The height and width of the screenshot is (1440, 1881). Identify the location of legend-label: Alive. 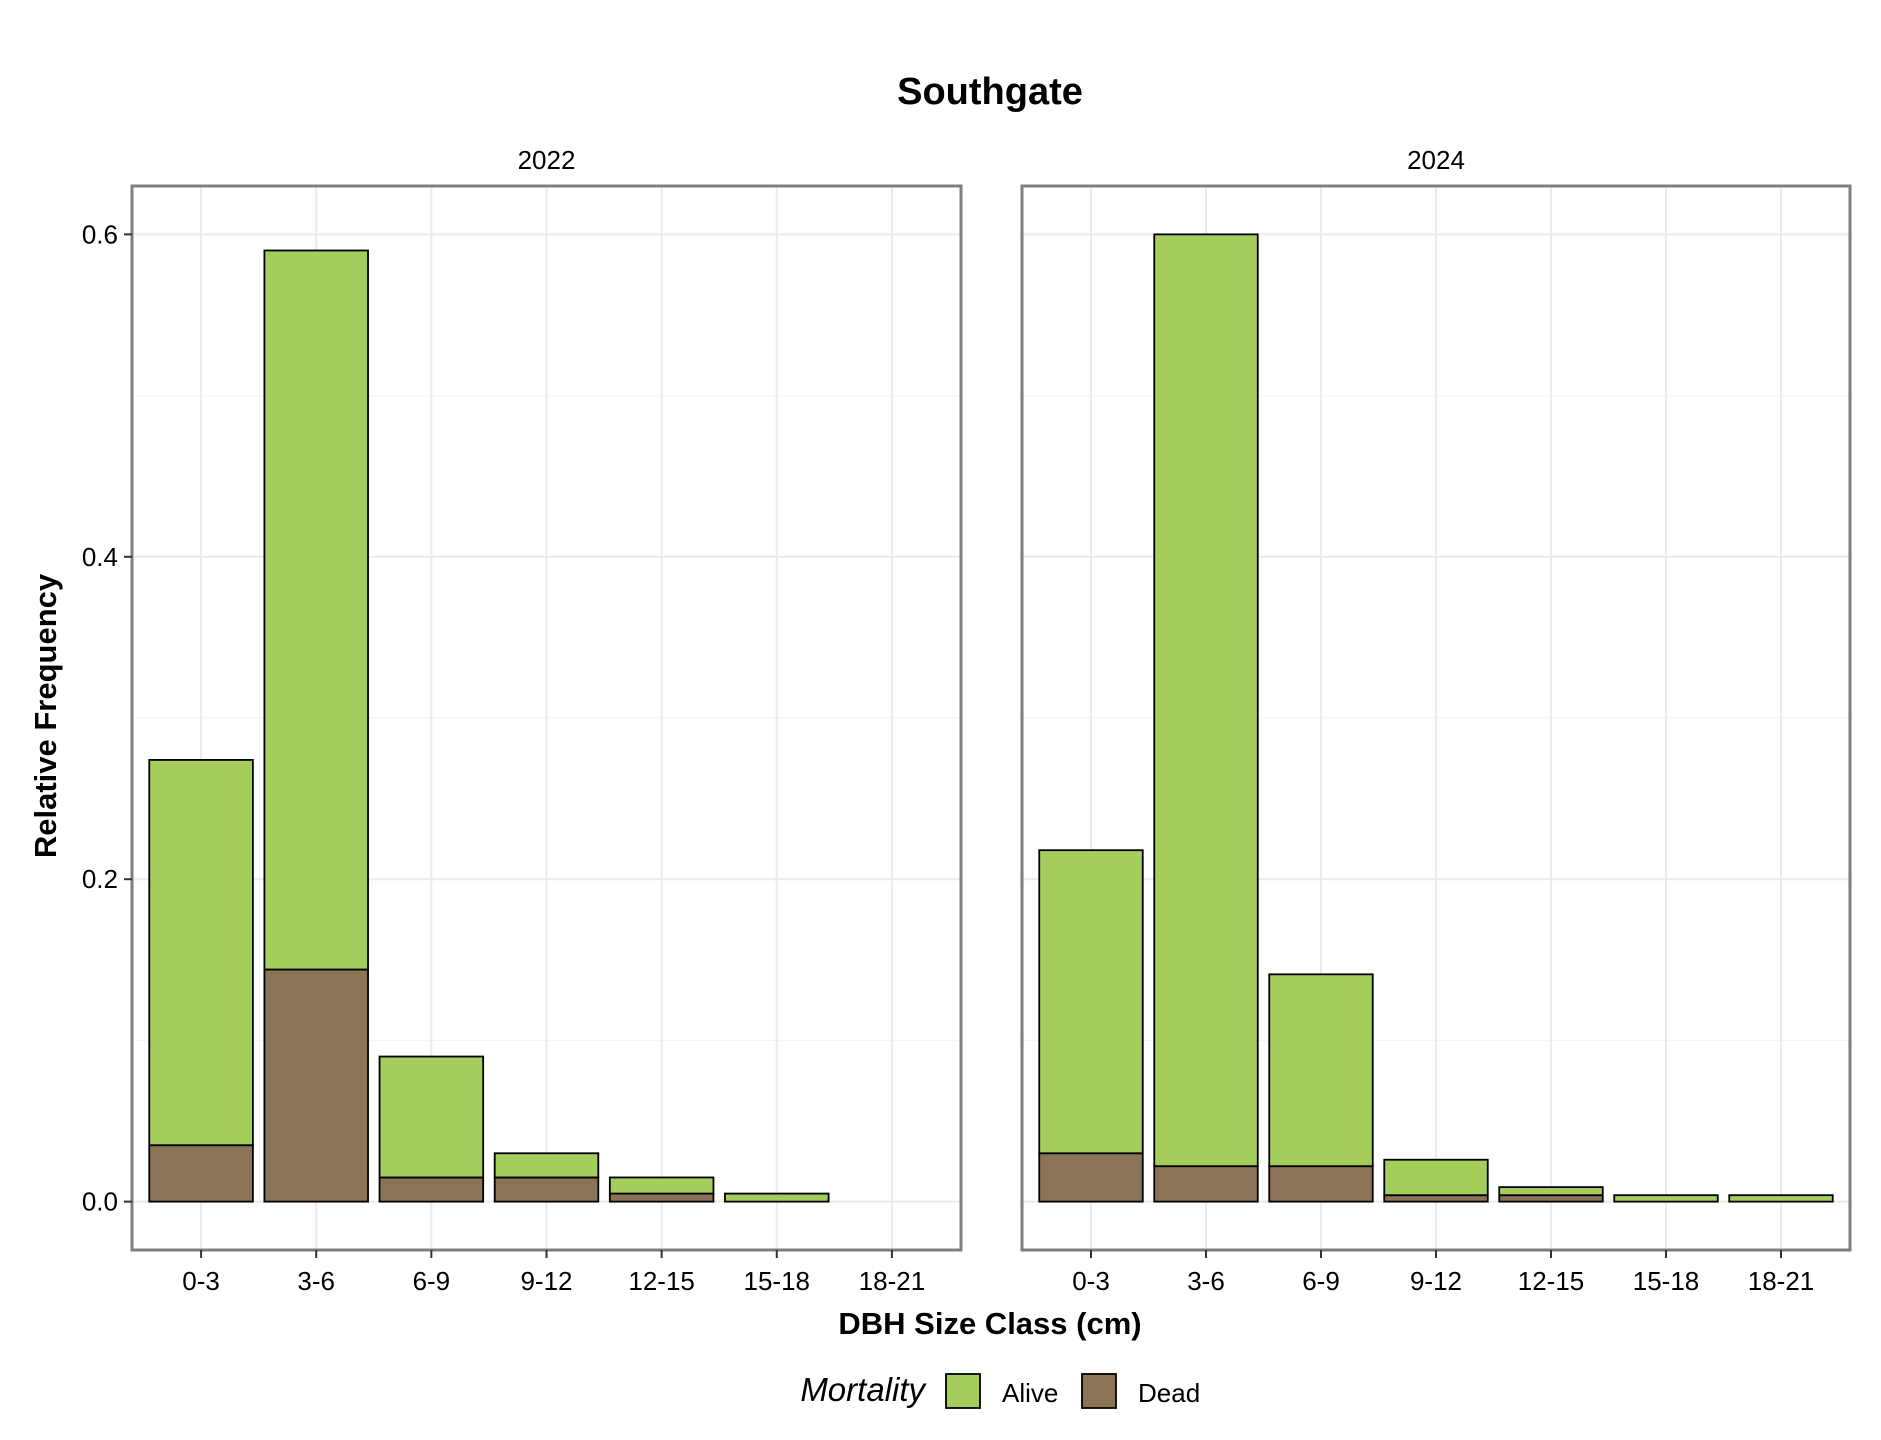
(1030, 1393).